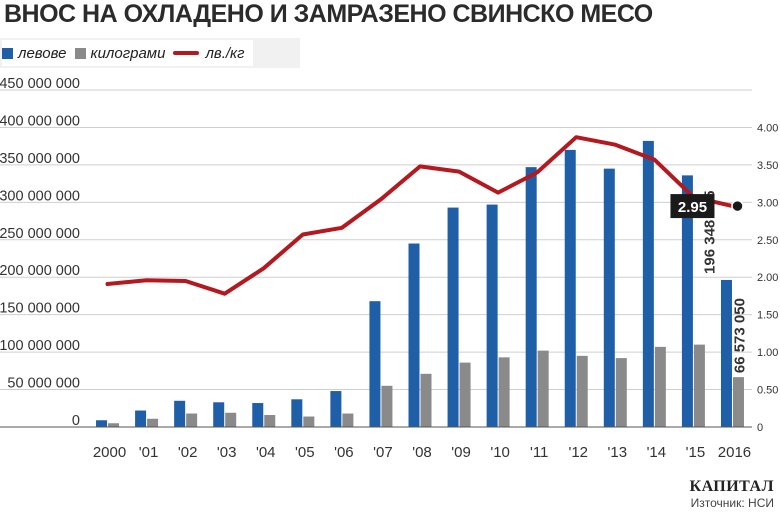 Image resolution: width=780 pixels, height=525 pixels. What do you see at coordinates (767, 353) in the screenshot?
I see `y-right-tick-label: 1.00` at bounding box center [767, 353].